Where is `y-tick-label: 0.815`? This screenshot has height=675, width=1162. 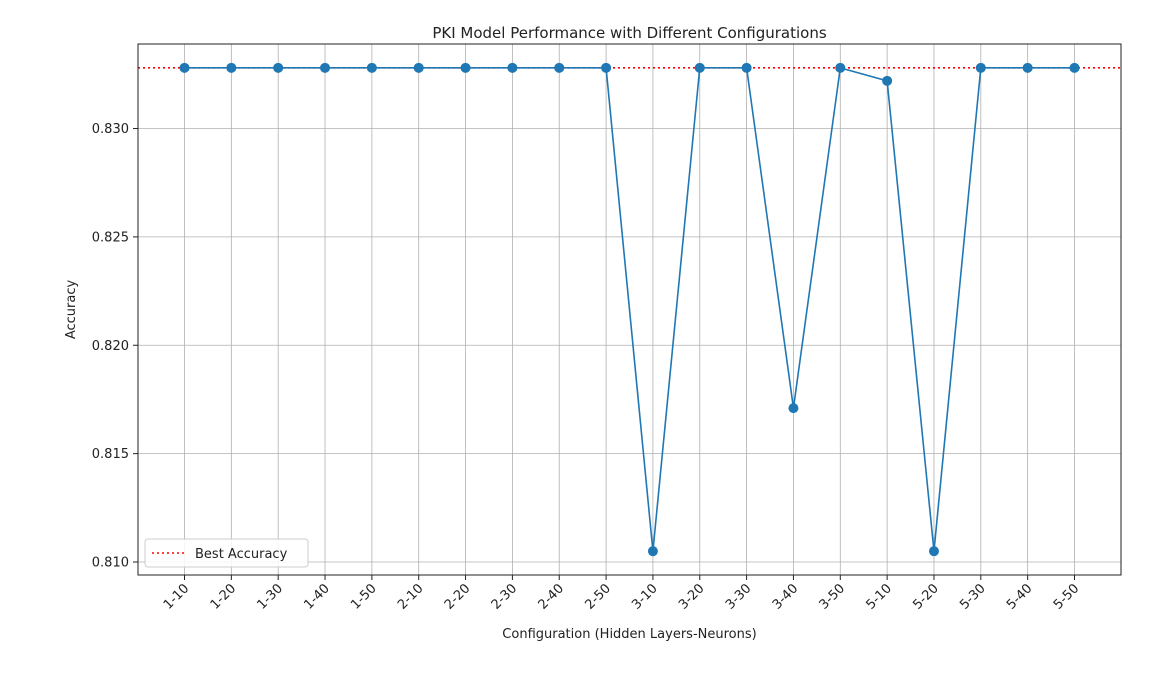 y-tick-label: 0.815 is located at coordinates (110, 454).